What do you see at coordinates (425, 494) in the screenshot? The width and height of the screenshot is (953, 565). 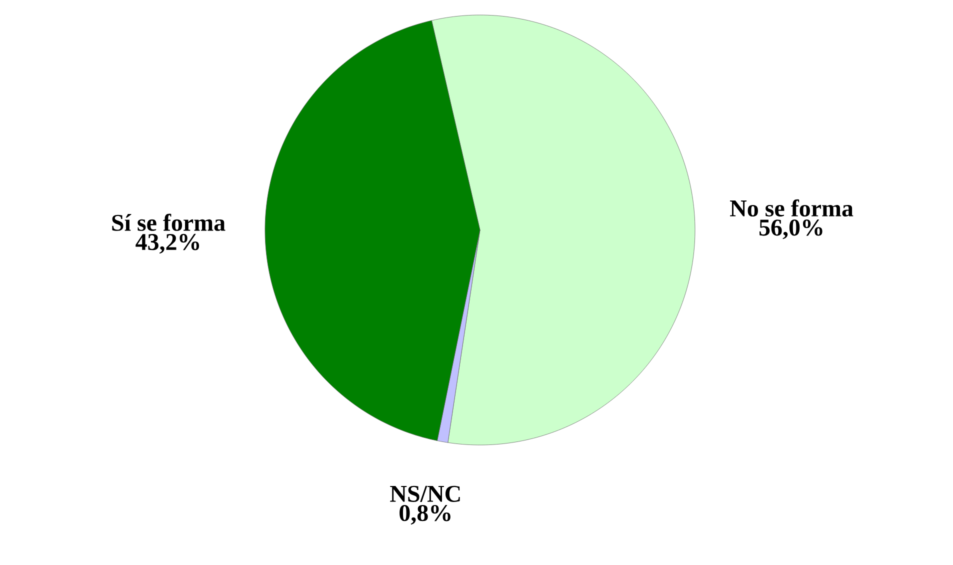 I see `slice-label: NS/NC` at bounding box center [425, 494].